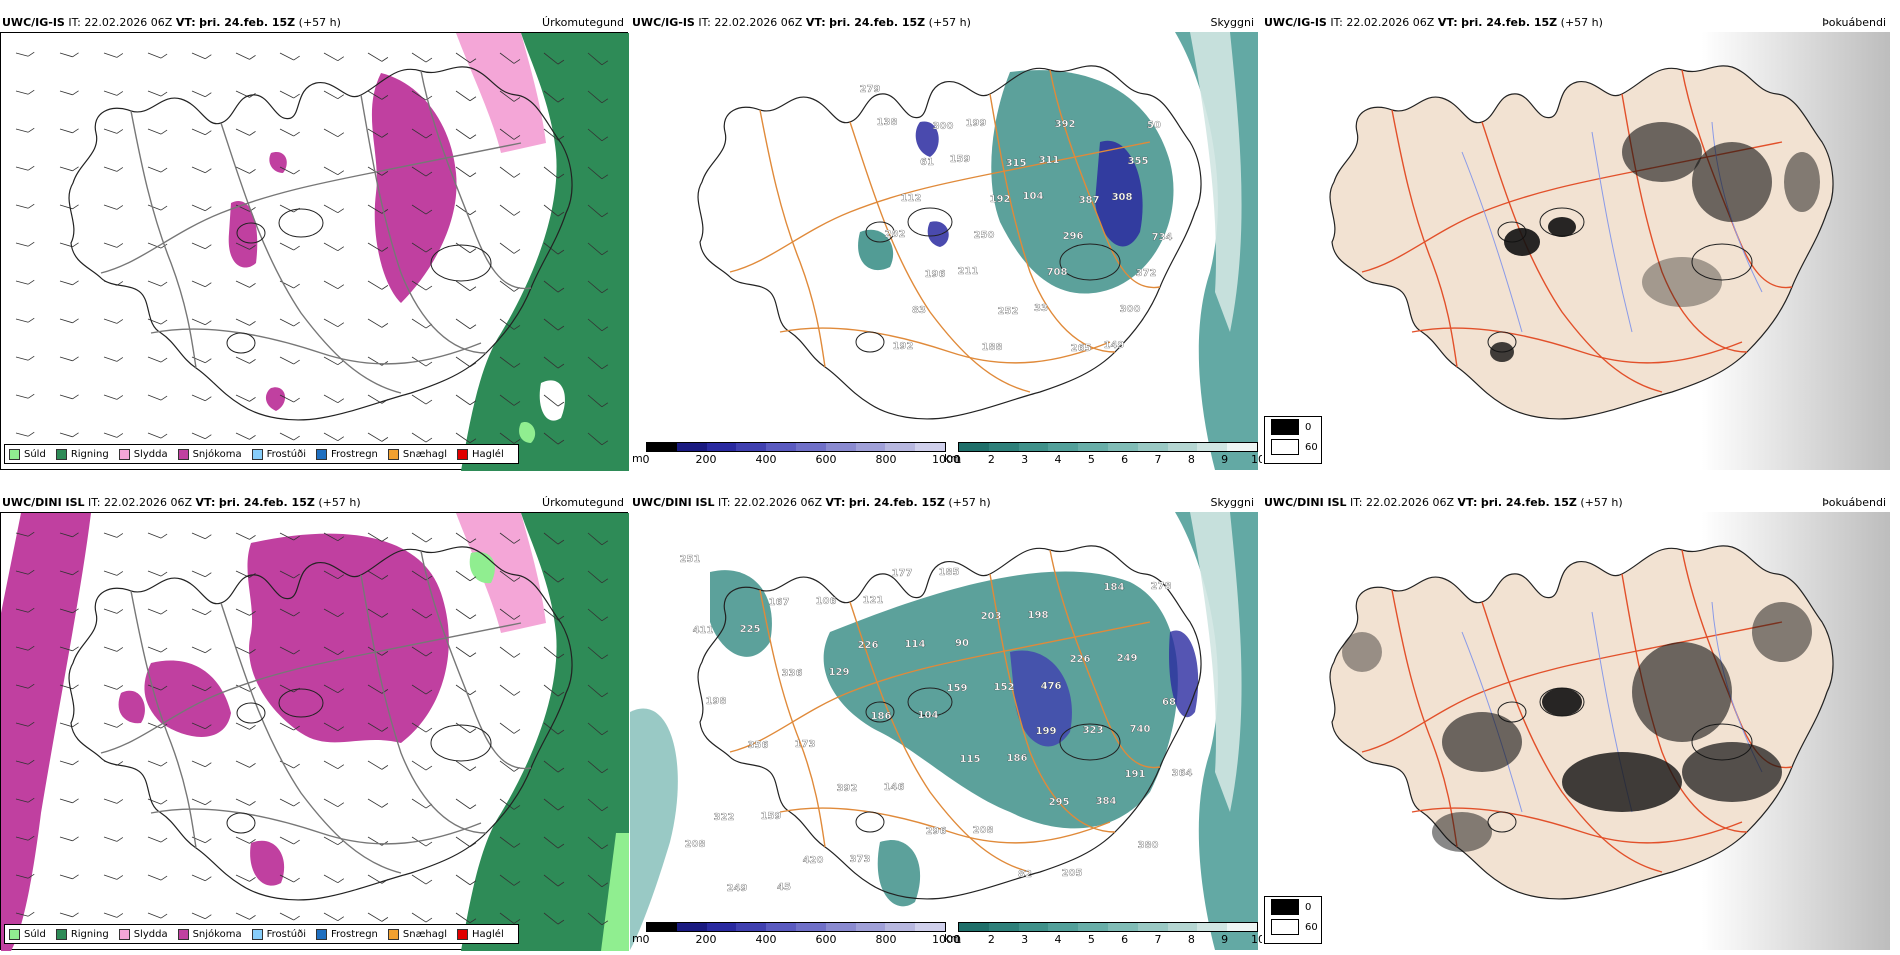  Describe the element at coordinates (847, 788) in the screenshot. I see `visibility-value-label: 392` at that location.